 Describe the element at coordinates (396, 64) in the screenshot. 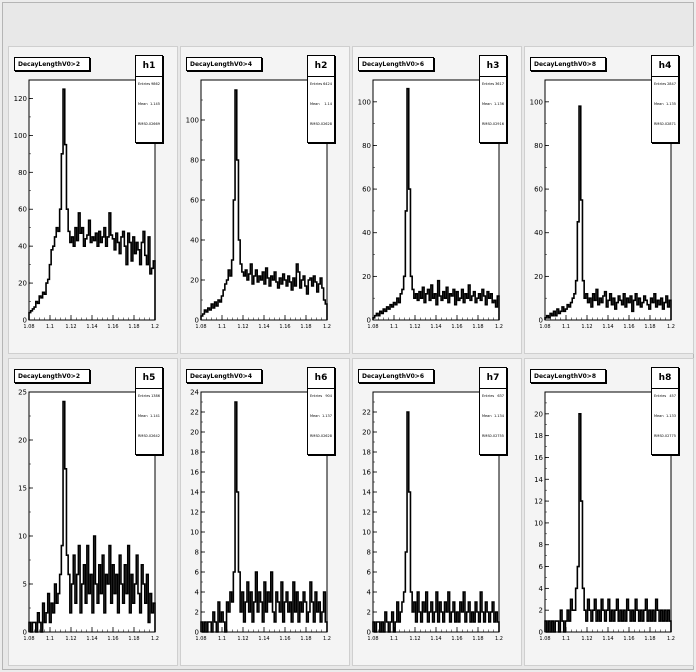

I see `histogram-title: DecayLengthV0>6` at that location.